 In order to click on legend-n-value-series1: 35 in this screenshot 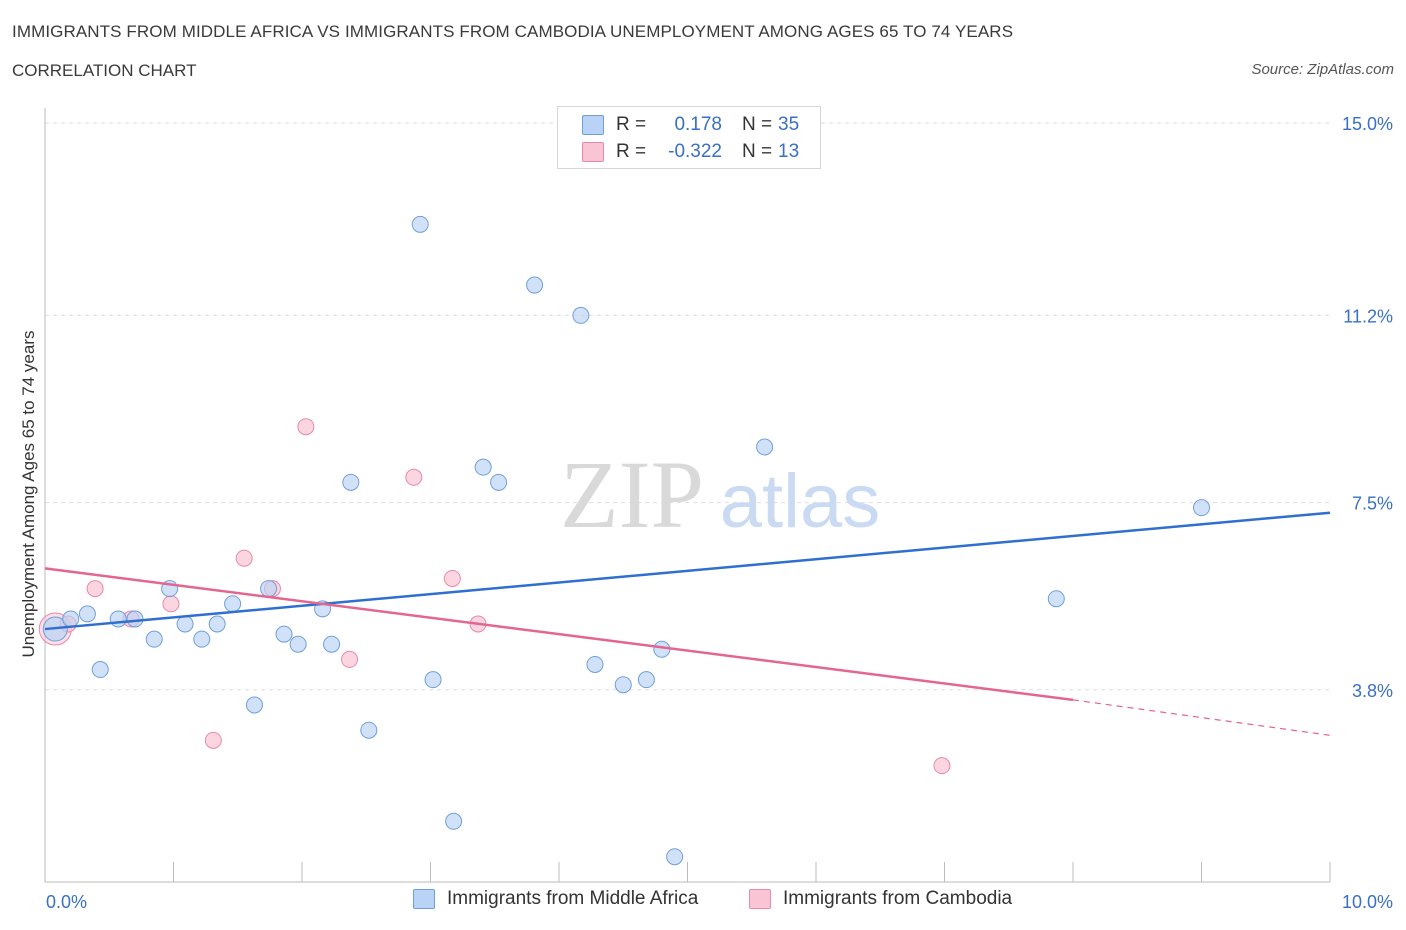, I will do `click(789, 124)`.